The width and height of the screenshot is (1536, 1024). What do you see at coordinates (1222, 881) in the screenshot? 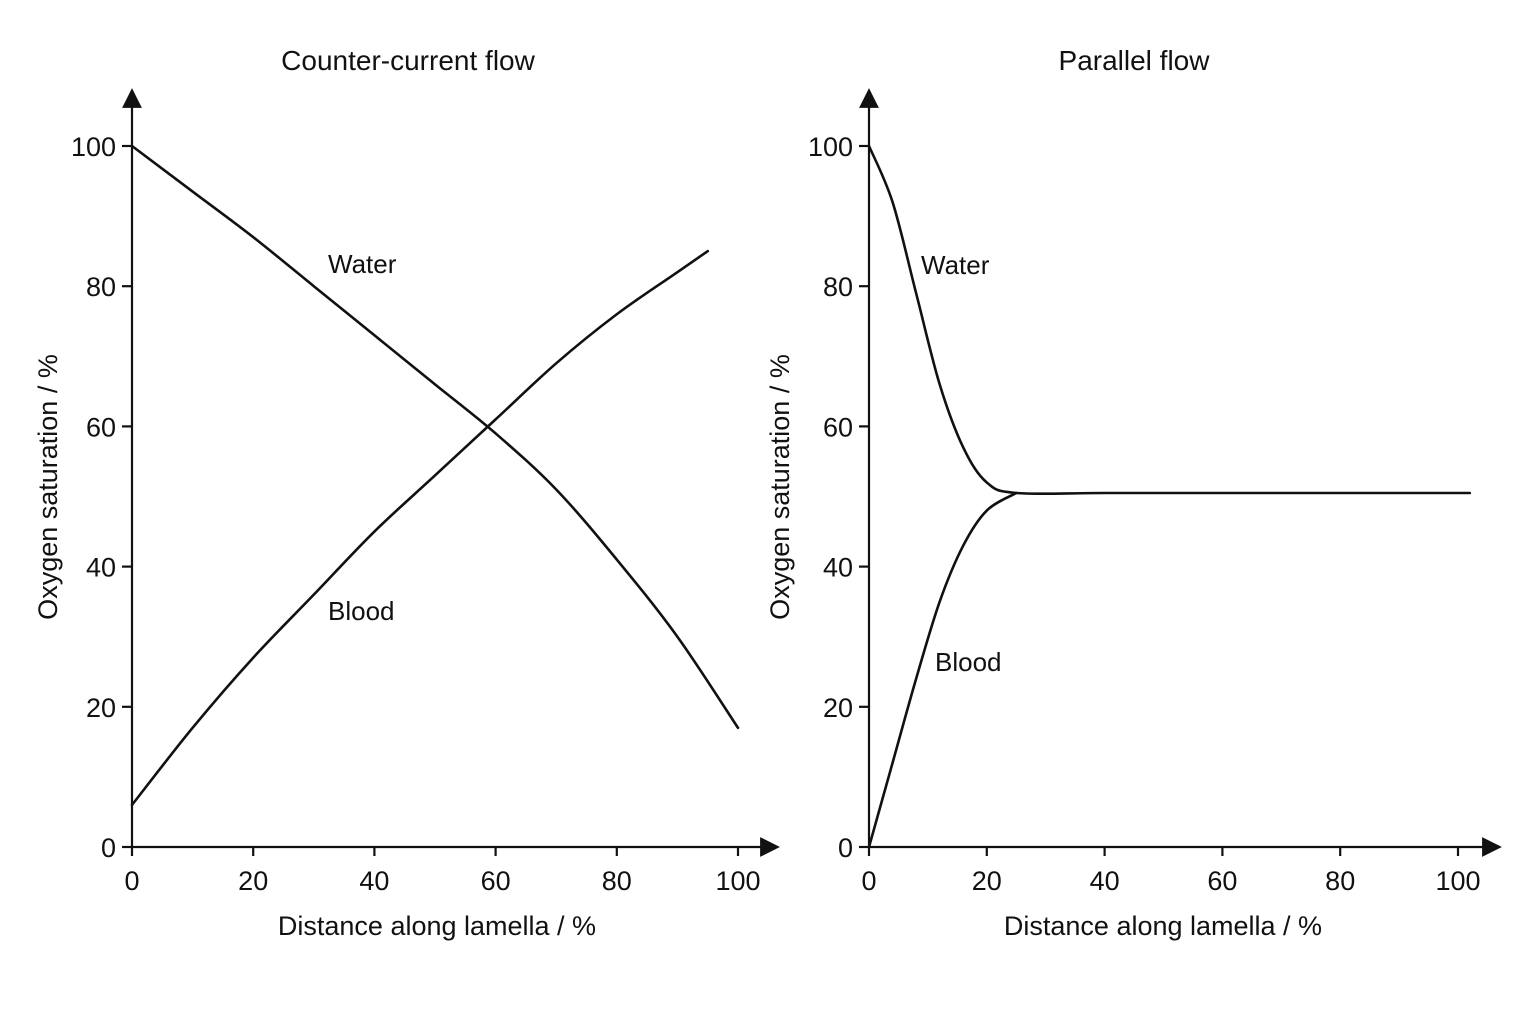
I see `parallel-x-tick-label: 60` at bounding box center [1222, 881].